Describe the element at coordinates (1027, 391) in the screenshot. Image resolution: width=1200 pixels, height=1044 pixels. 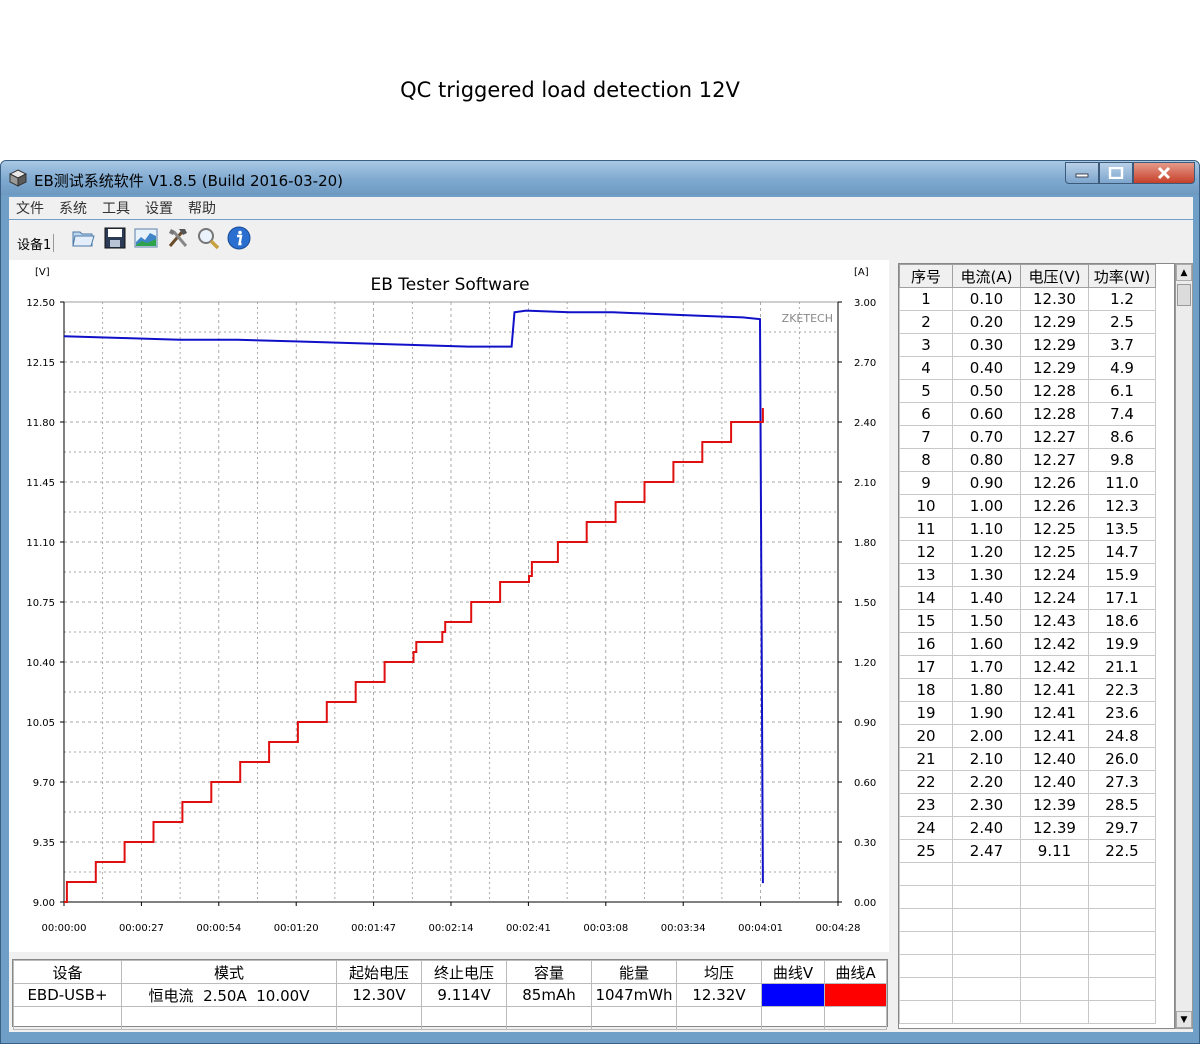
I see `table-row: 5 0.50 12.28 6.1` at that location.